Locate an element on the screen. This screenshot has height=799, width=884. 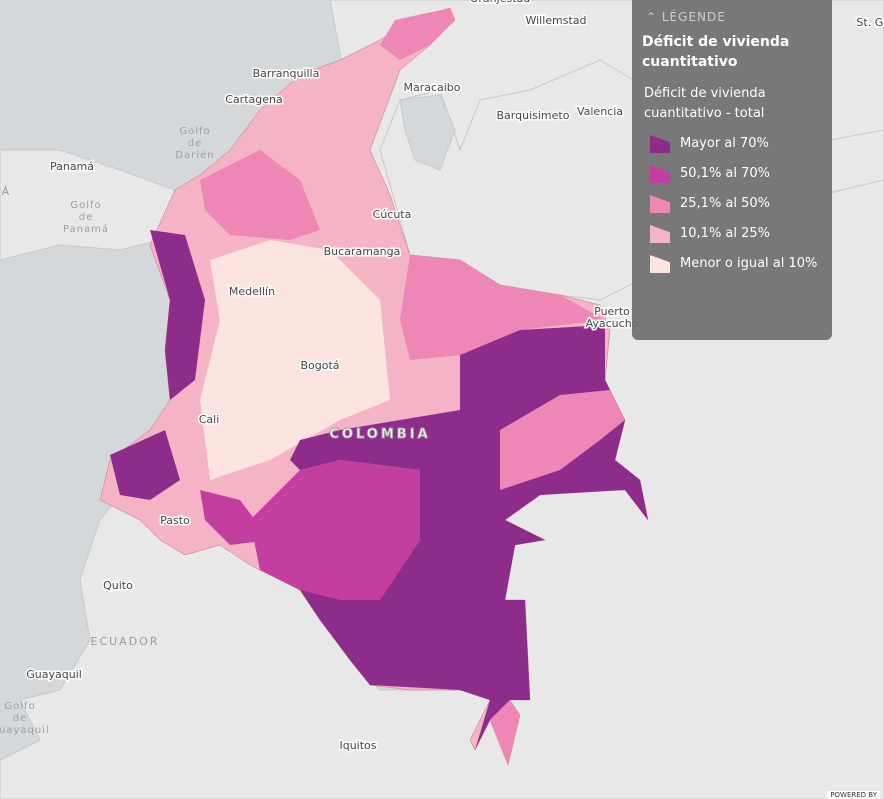
label-line: Cali is located at coordinates (209, 419).